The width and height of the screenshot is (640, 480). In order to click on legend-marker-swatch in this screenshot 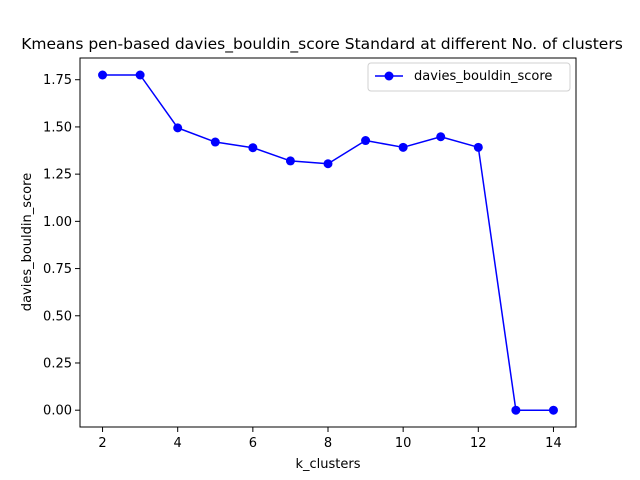, I will do `click(389, 76)`.